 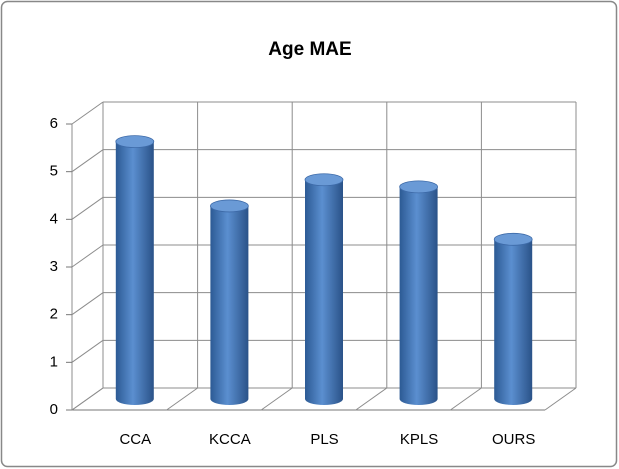 I want to click on x-tick-label: PLS, so click(x=324, y=439).